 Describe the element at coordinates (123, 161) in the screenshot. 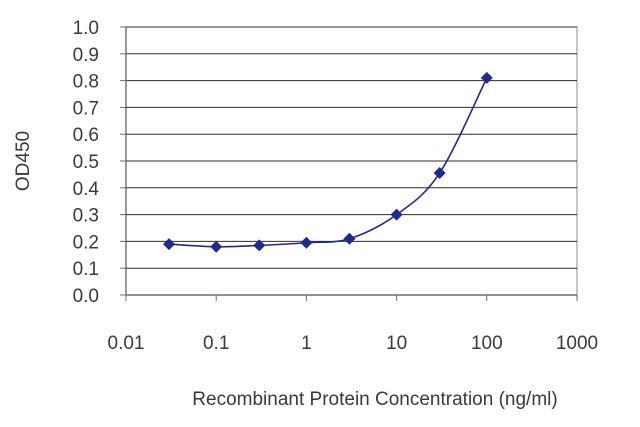

I see `y-tick-marks` at that location.